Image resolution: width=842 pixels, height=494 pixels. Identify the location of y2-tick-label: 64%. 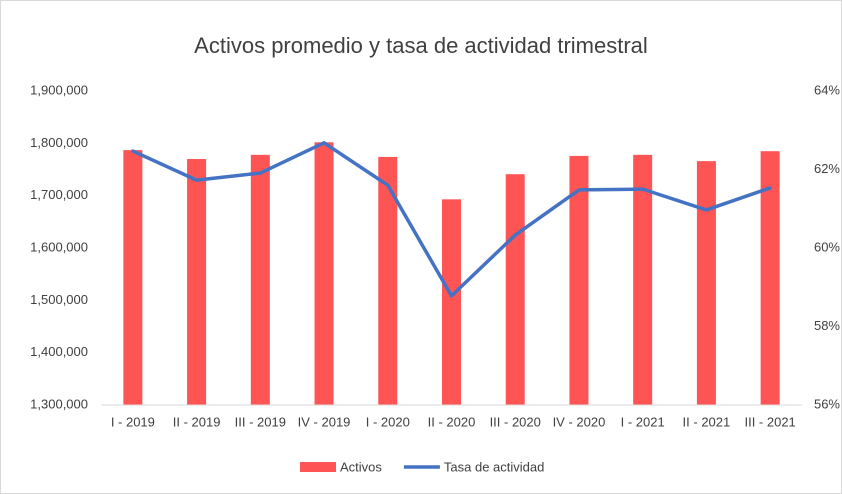
(827, 89).